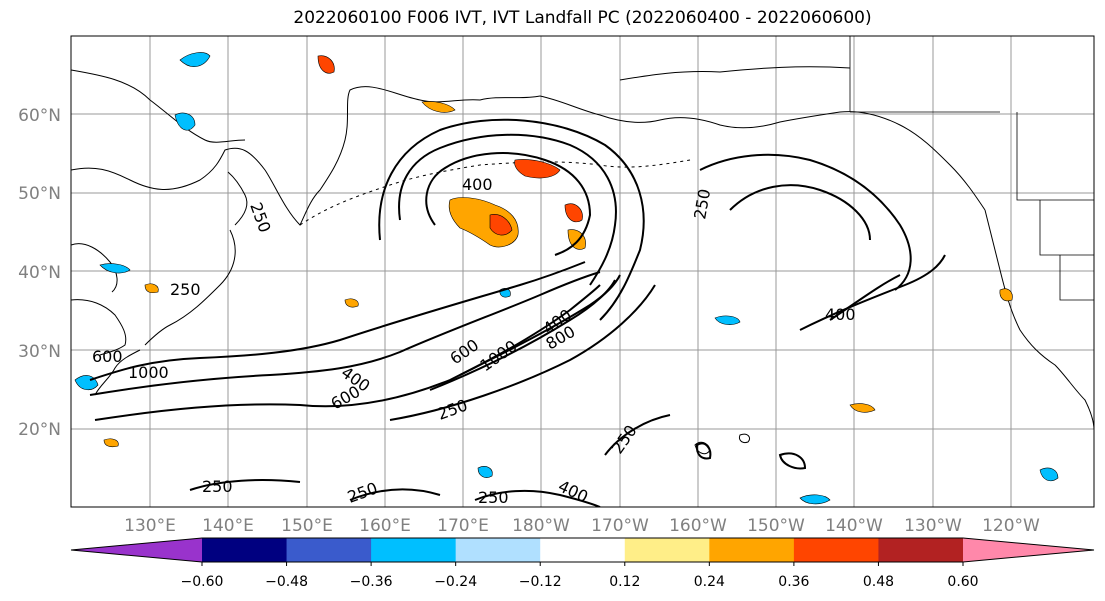 The height and width of the screenshot is (601, 1105). I want to click on latitude-labels: 60°N 50°N 40°N 30°N 20°N, so click(39, 273).